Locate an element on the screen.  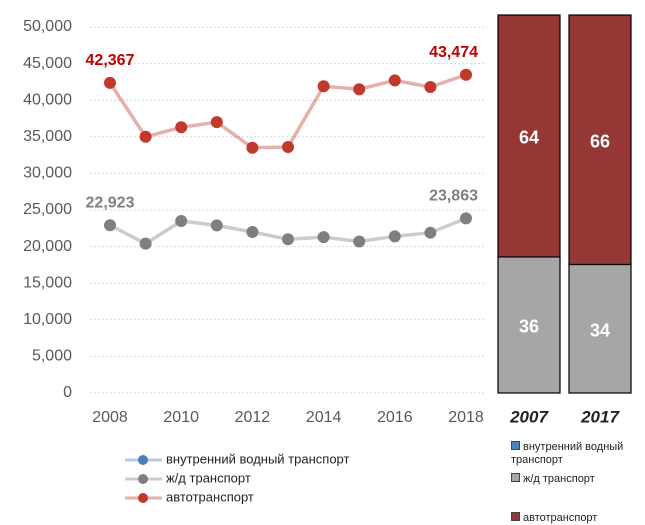
data-label: 66 is located at coordinates (600, 141).